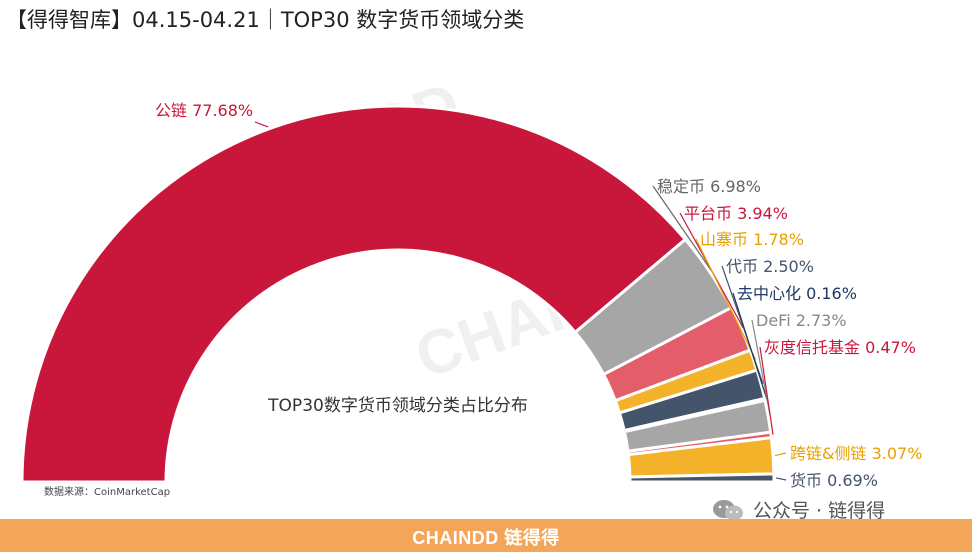  Describe the element at coordinates (204, 110) in the screenshot. I see `data-label-1: 公链 77.68%` at that location.